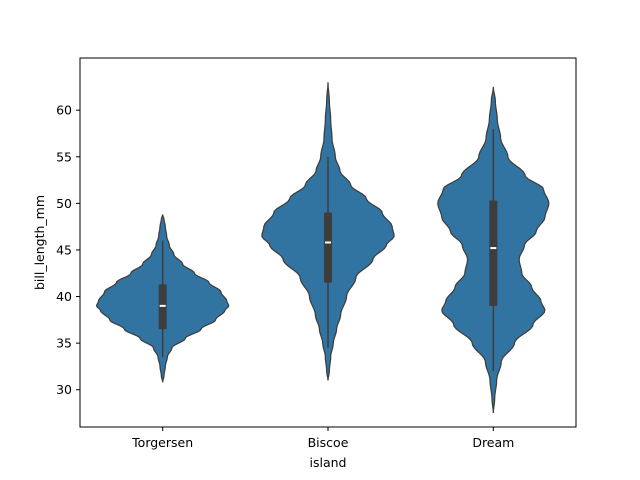 The width and height of the screenshot is (640, 480). What do you see at coordinates (162, 305) in the screenshot?
I see `median-marker-torgersen` at bounding box center [162, 305].